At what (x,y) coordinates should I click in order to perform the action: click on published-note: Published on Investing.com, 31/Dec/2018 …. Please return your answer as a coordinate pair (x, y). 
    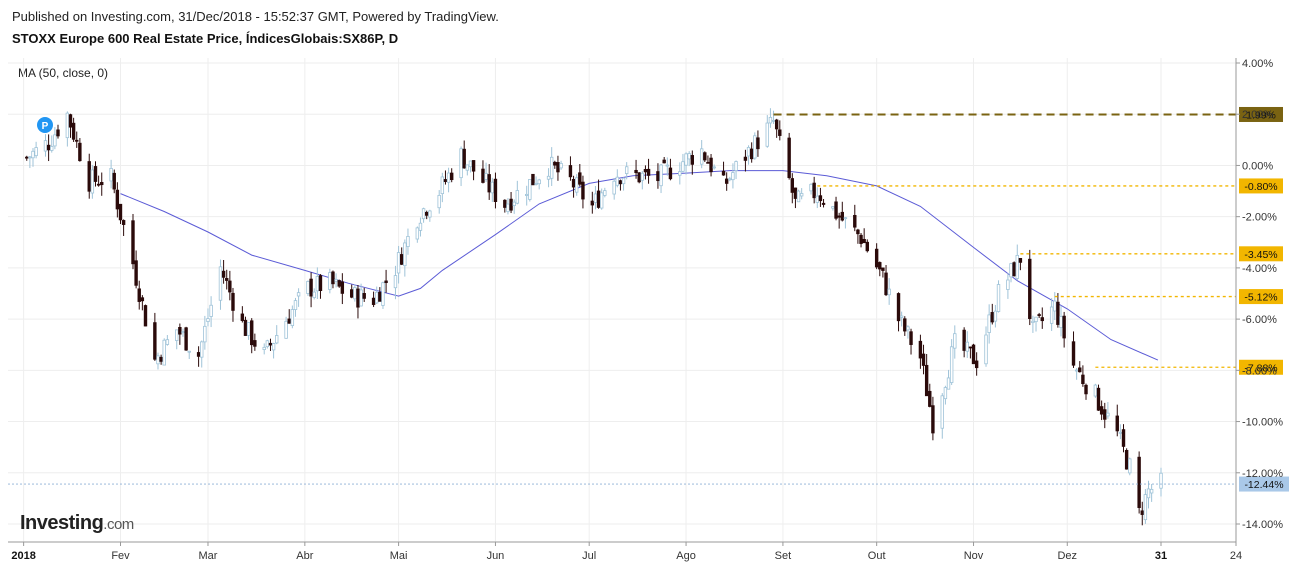
    Looking at the image, I should click on (255, 16).